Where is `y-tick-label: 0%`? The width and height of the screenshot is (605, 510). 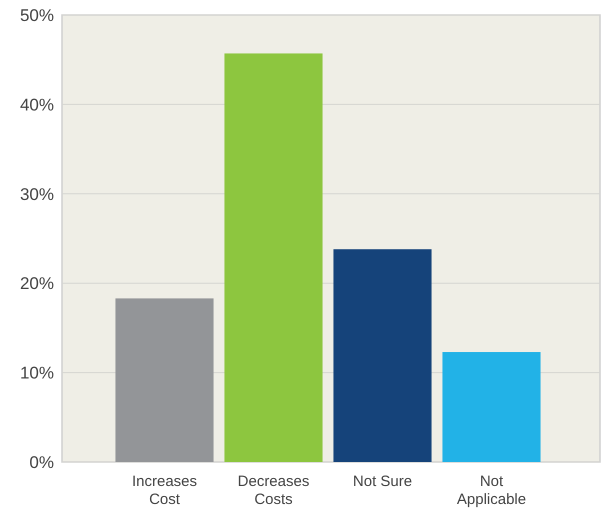
y-tick-label: 0% is located at coordinates (41, 462).